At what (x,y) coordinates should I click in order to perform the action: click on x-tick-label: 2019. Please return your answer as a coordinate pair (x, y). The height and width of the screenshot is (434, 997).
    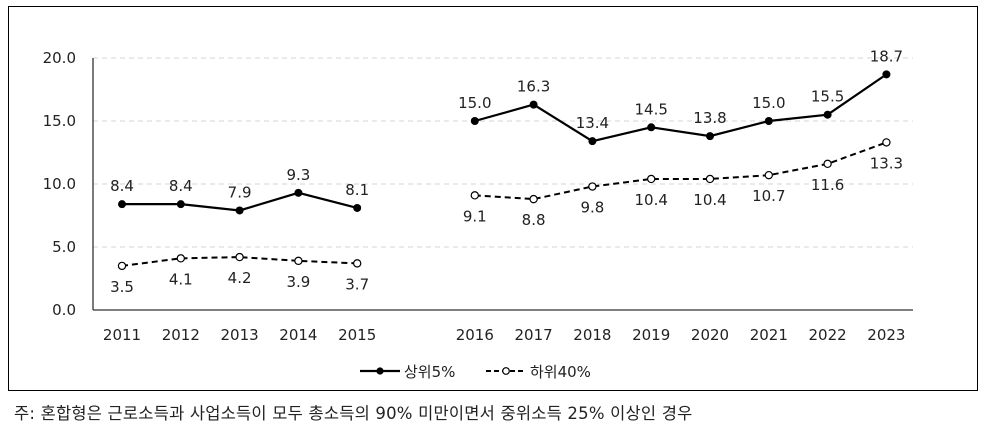
    Looking at the image, I should click on (651, 335).